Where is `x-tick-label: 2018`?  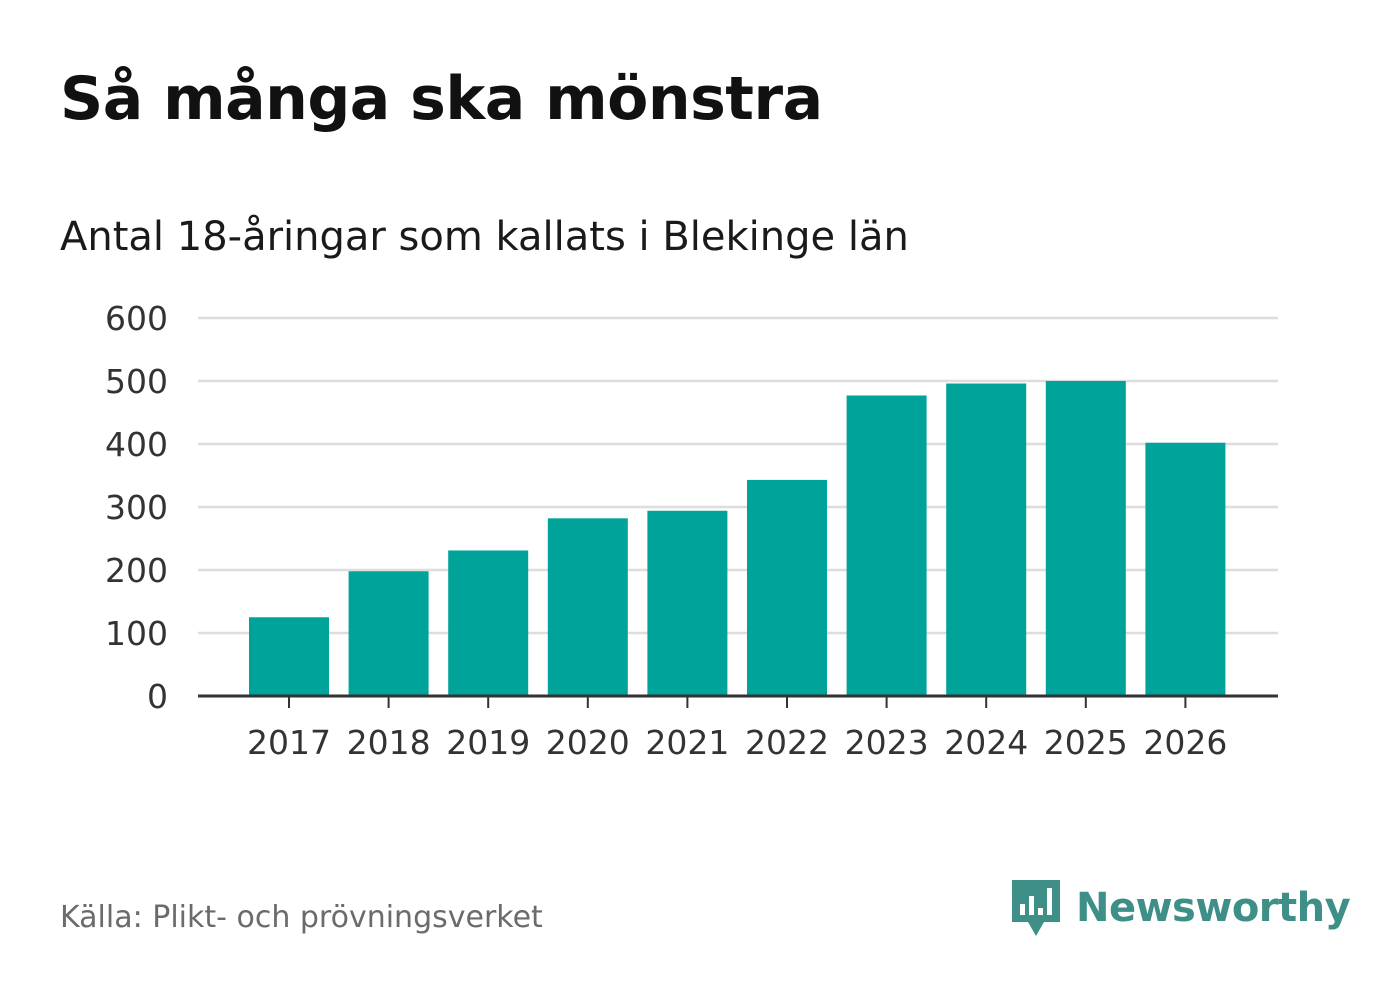 x-tick-label: 2018 is located at coordinates (389, 742).